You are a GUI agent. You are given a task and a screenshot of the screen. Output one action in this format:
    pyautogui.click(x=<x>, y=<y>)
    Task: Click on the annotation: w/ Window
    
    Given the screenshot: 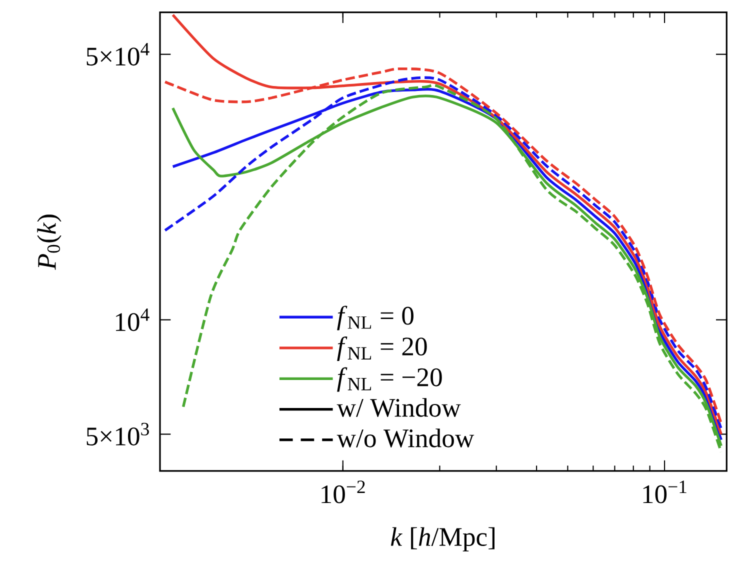 What is the action you would take?
    pyautogui.click(x=398, y=407)
    